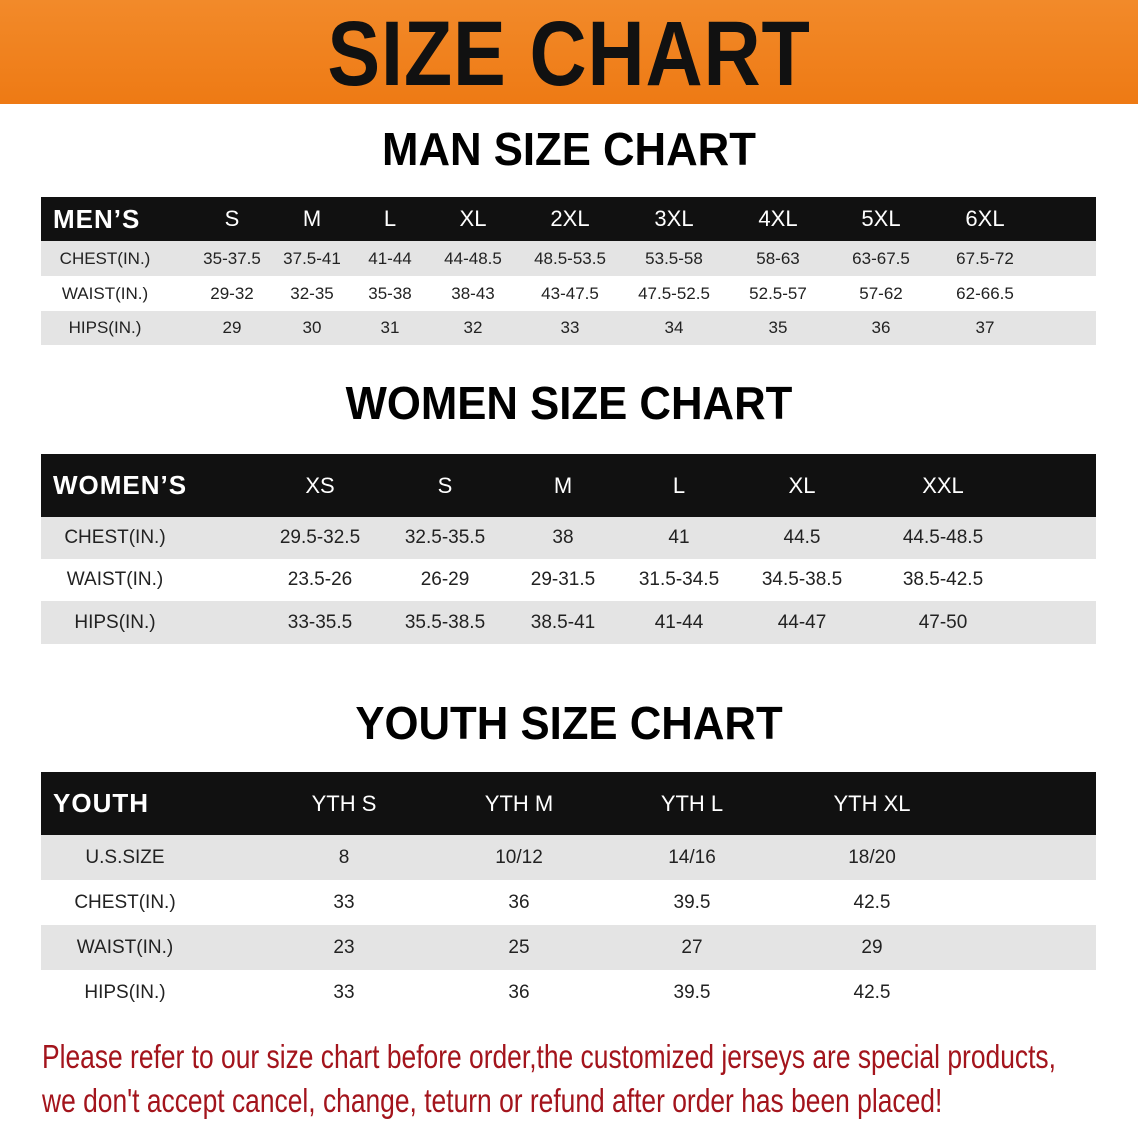  What do you see at coordinates (674, 218) in the screenshot?
I see `size-column-header: 3XL` at bounding box center [674, 218].